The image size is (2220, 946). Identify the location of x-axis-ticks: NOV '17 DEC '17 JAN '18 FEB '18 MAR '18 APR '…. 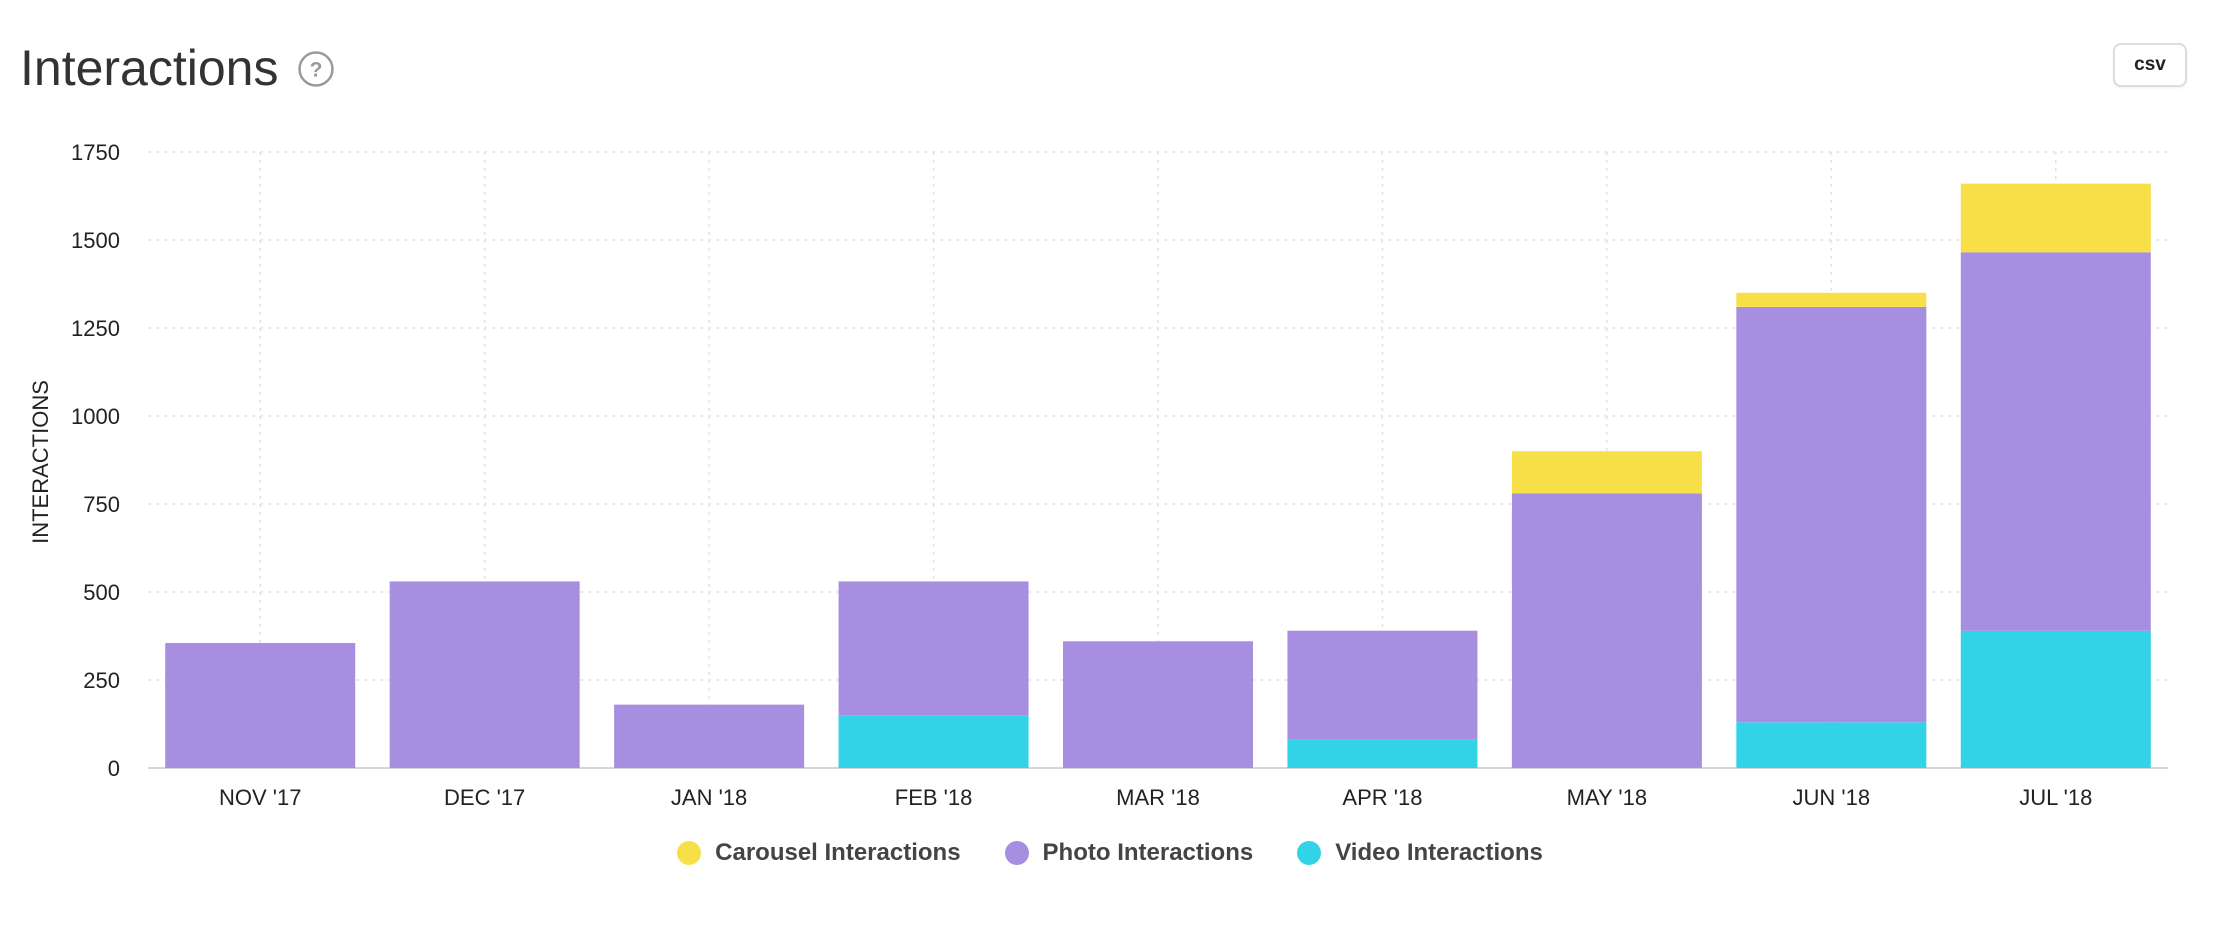
(1155, 797).